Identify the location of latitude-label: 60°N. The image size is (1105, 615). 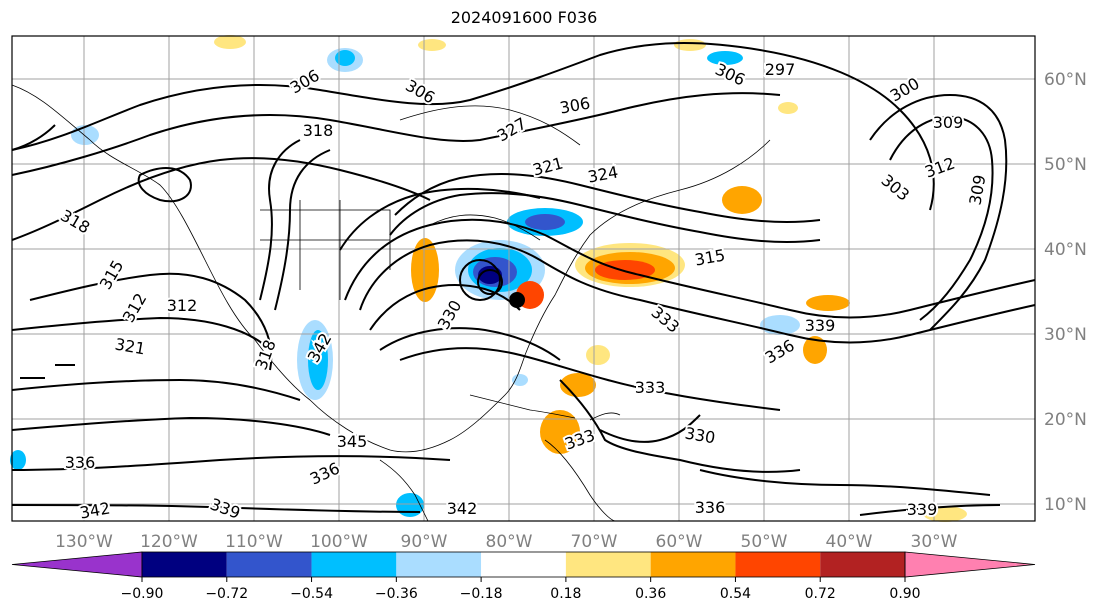
(1065, 80).